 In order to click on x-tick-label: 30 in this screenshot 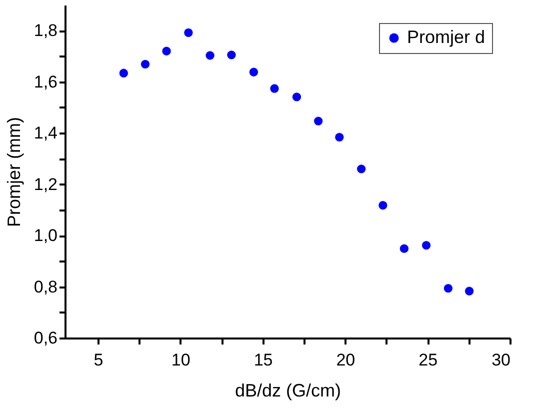, I will do `click(501, 360)`.